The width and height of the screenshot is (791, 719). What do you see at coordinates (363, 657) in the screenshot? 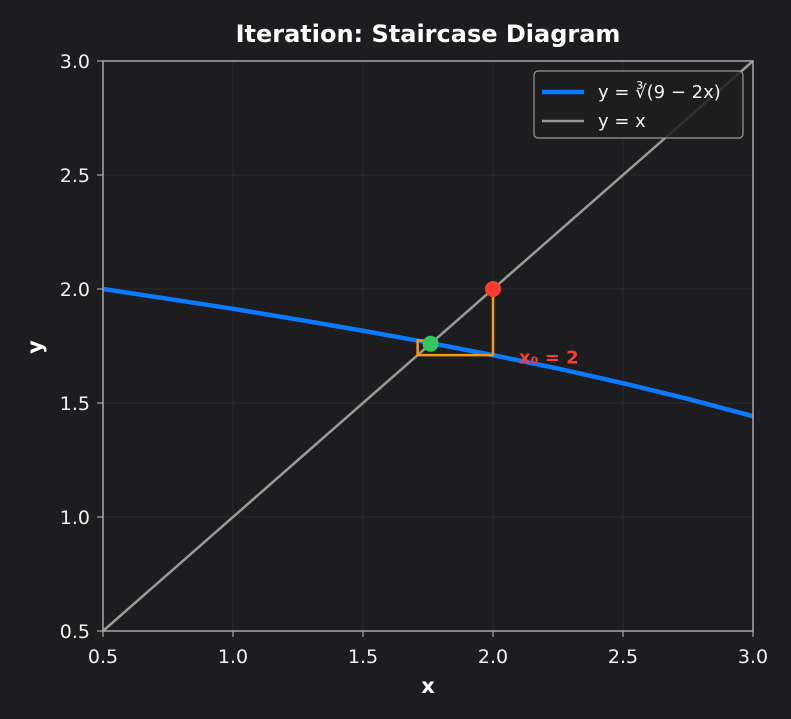
I see `x-tick-label: 1.5` at bounding box center [363, 657].